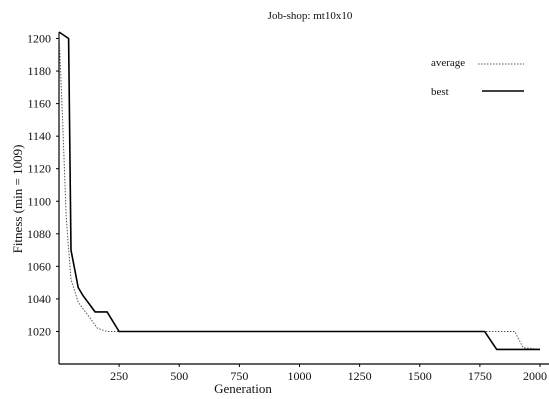 The height and width of the screenshot is (399, 549). I want to click on y-tick-label: 1160, so click(39, 104).